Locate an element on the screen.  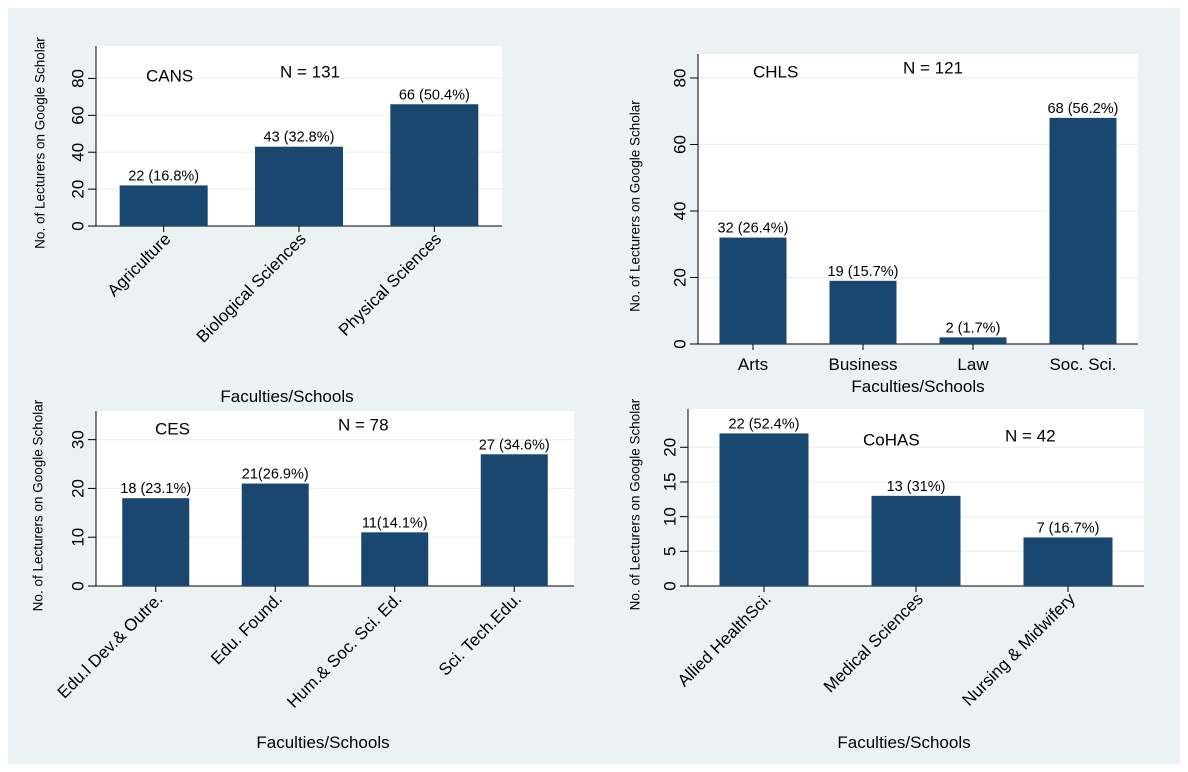
panel-2-title: CHLS is located at coordinates (775, 72).